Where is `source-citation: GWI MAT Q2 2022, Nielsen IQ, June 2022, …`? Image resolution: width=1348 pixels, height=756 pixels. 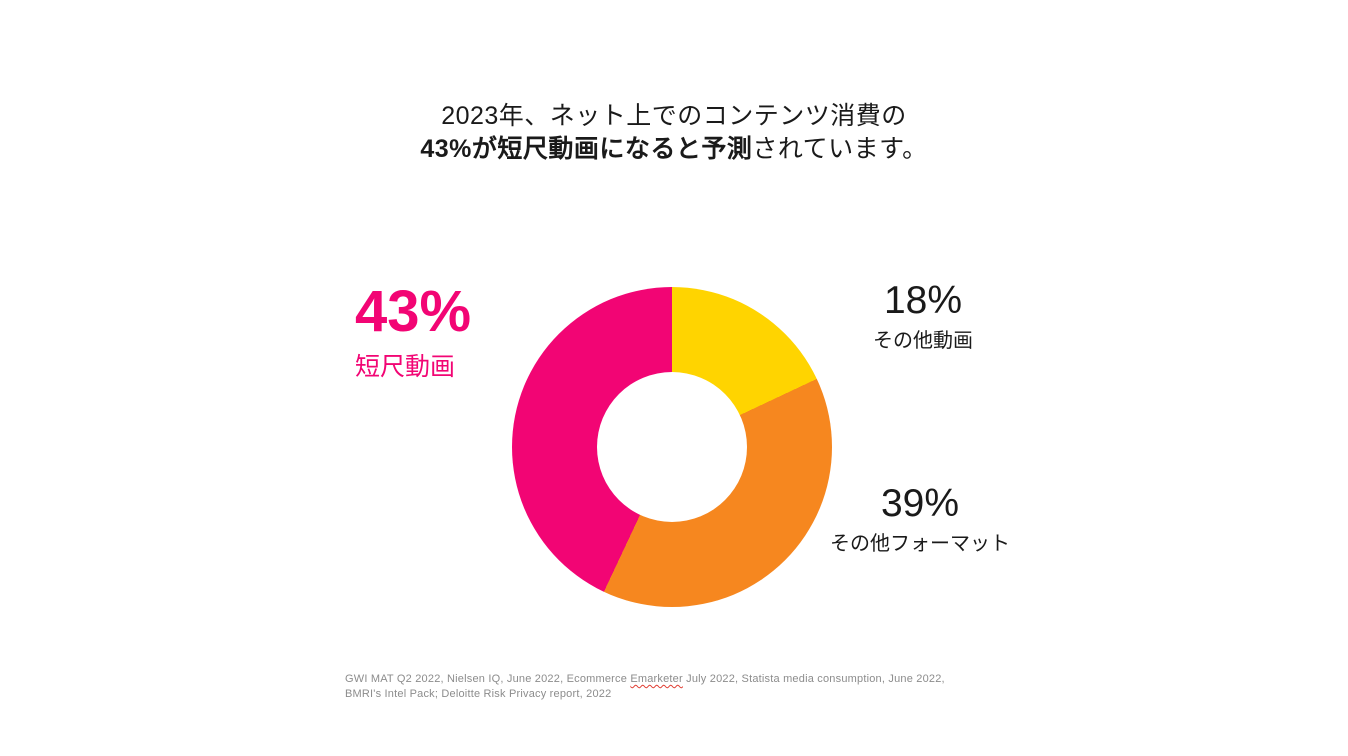
source-citation: GWI MAT Q2 2022, Nielsen IQ, June 2022, … is located at coordinates (645, 687).